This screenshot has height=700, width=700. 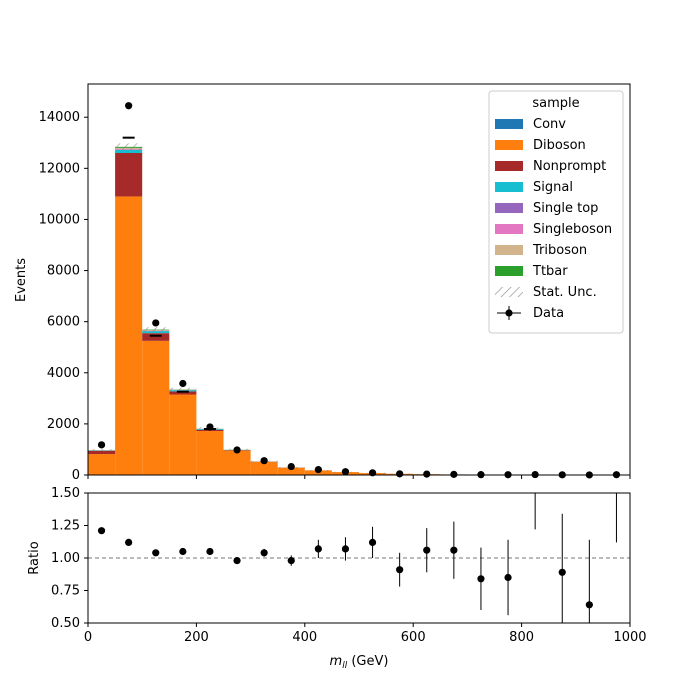 I want to click on legend-title: sample, so click(x=555, y=103).